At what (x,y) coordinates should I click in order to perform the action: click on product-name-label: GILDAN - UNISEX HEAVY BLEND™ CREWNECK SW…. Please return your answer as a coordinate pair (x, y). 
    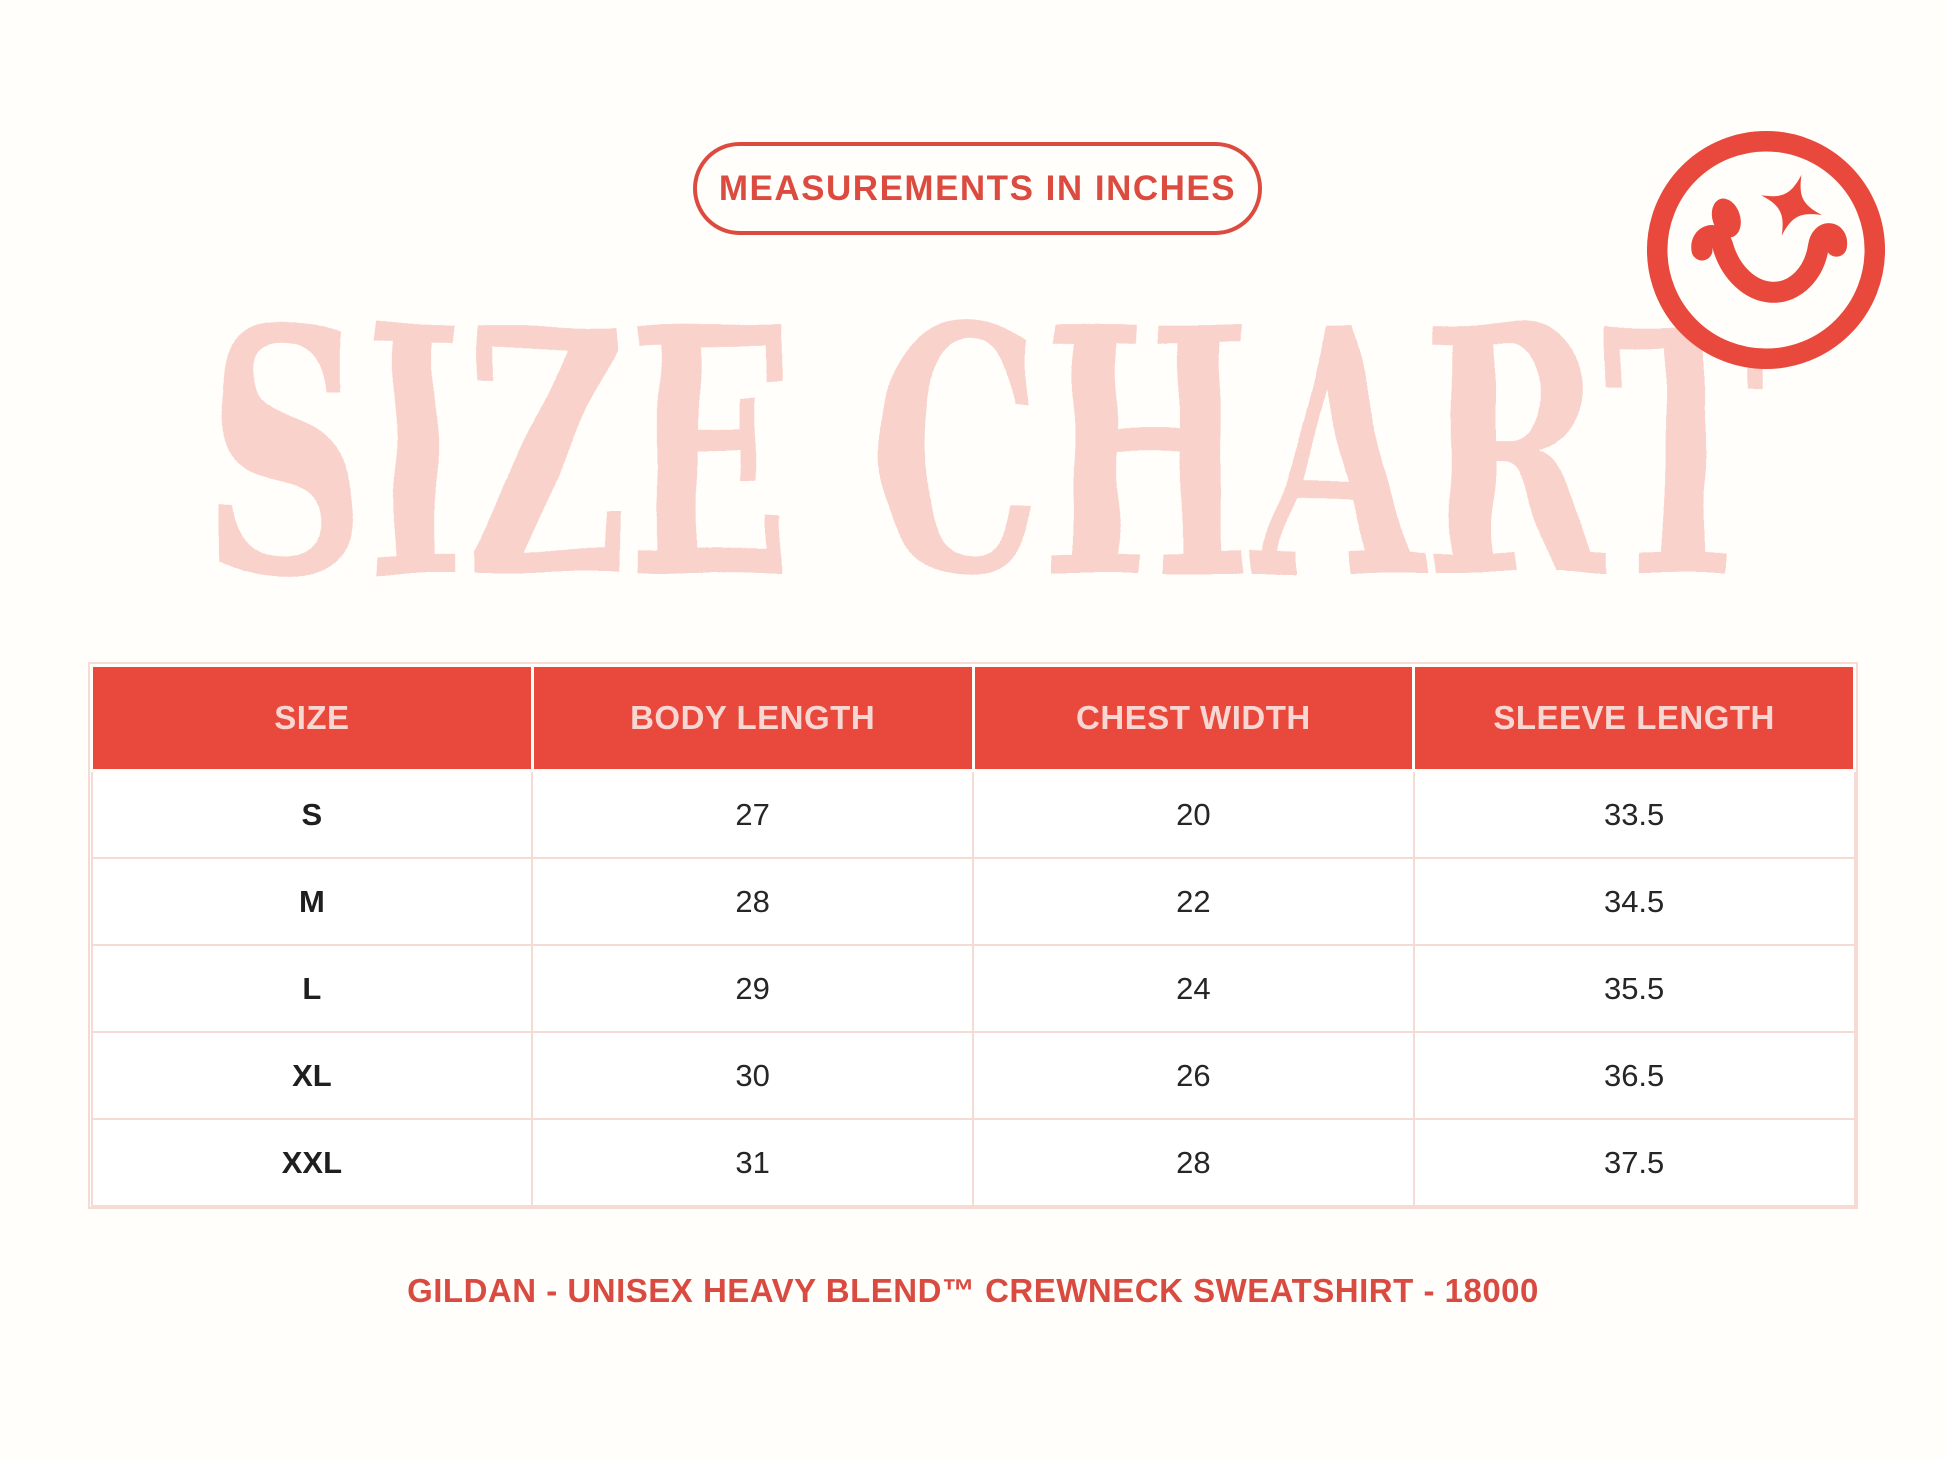
    Looking at the image, I should click on (973, 1290).